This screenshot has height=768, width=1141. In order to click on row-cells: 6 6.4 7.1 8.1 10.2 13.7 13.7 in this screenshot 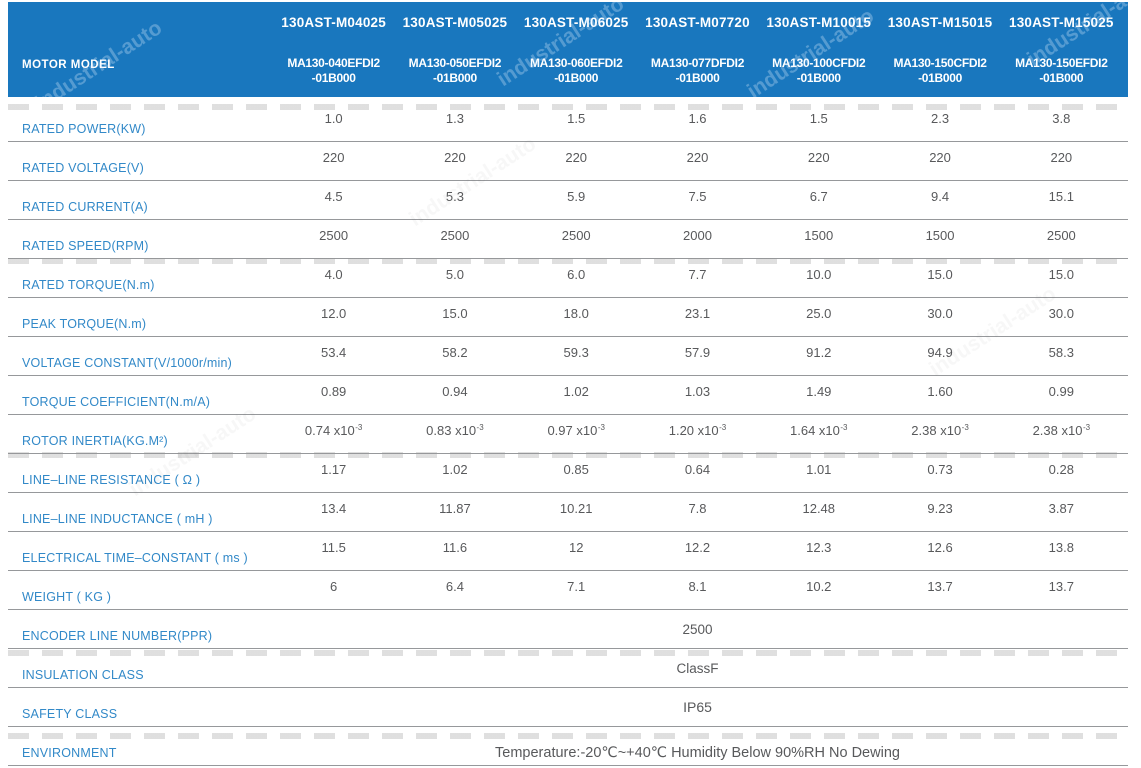, I will do `click(700, 590)`.